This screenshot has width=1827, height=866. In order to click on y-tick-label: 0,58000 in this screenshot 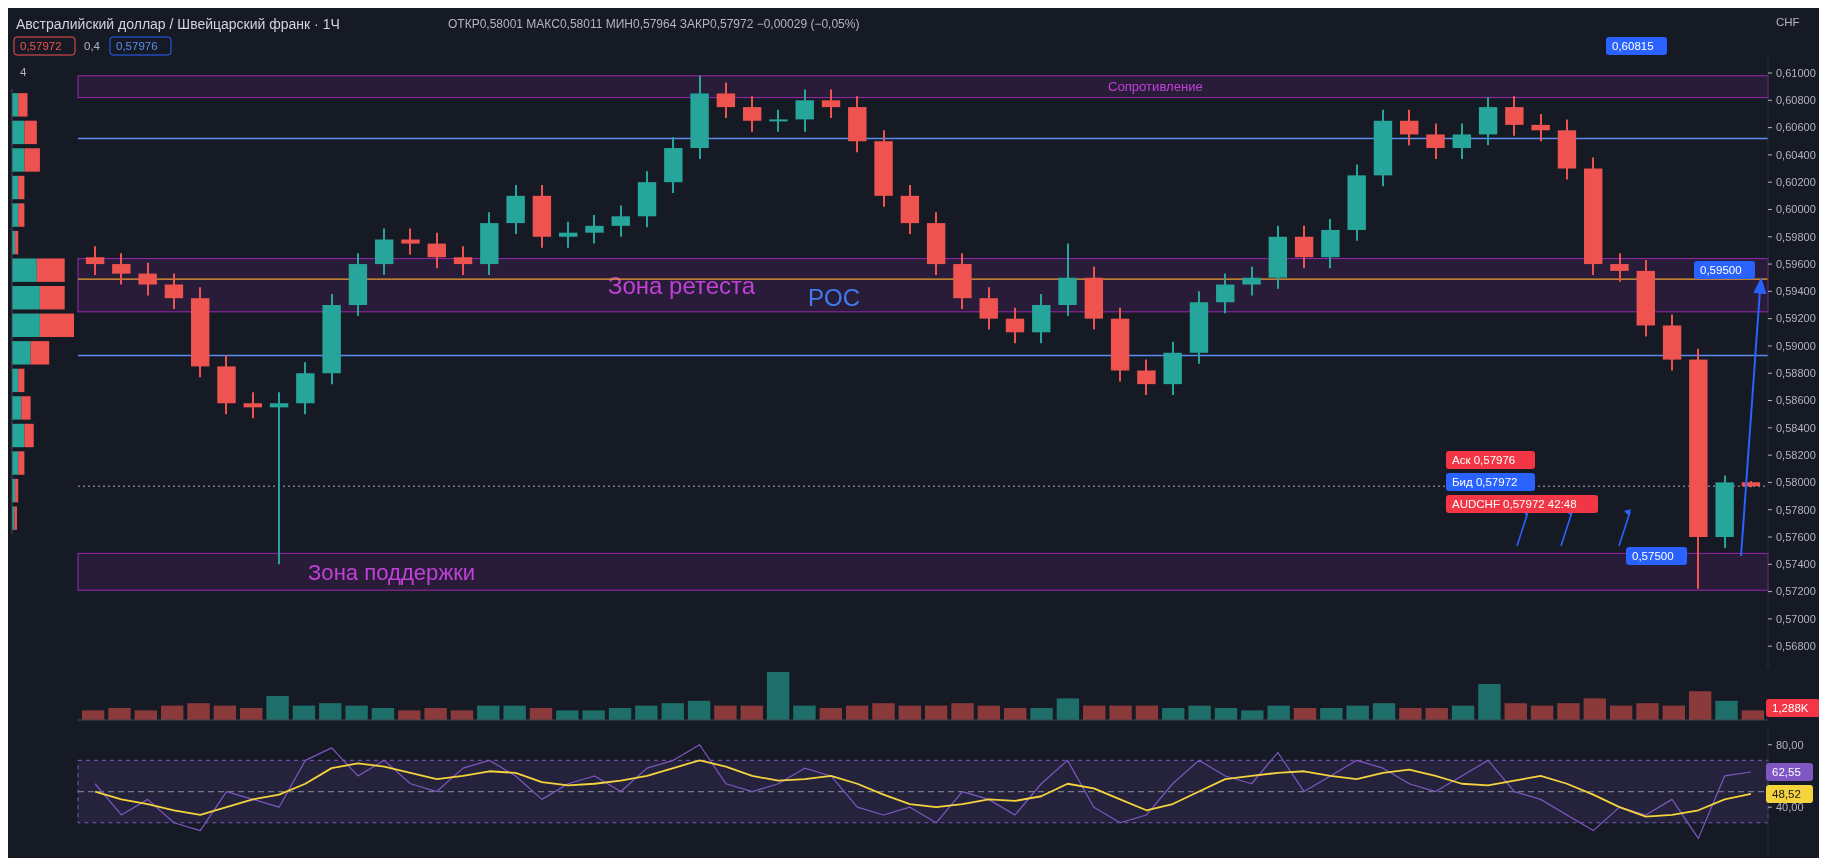, I will do `click(1796, 482)`.